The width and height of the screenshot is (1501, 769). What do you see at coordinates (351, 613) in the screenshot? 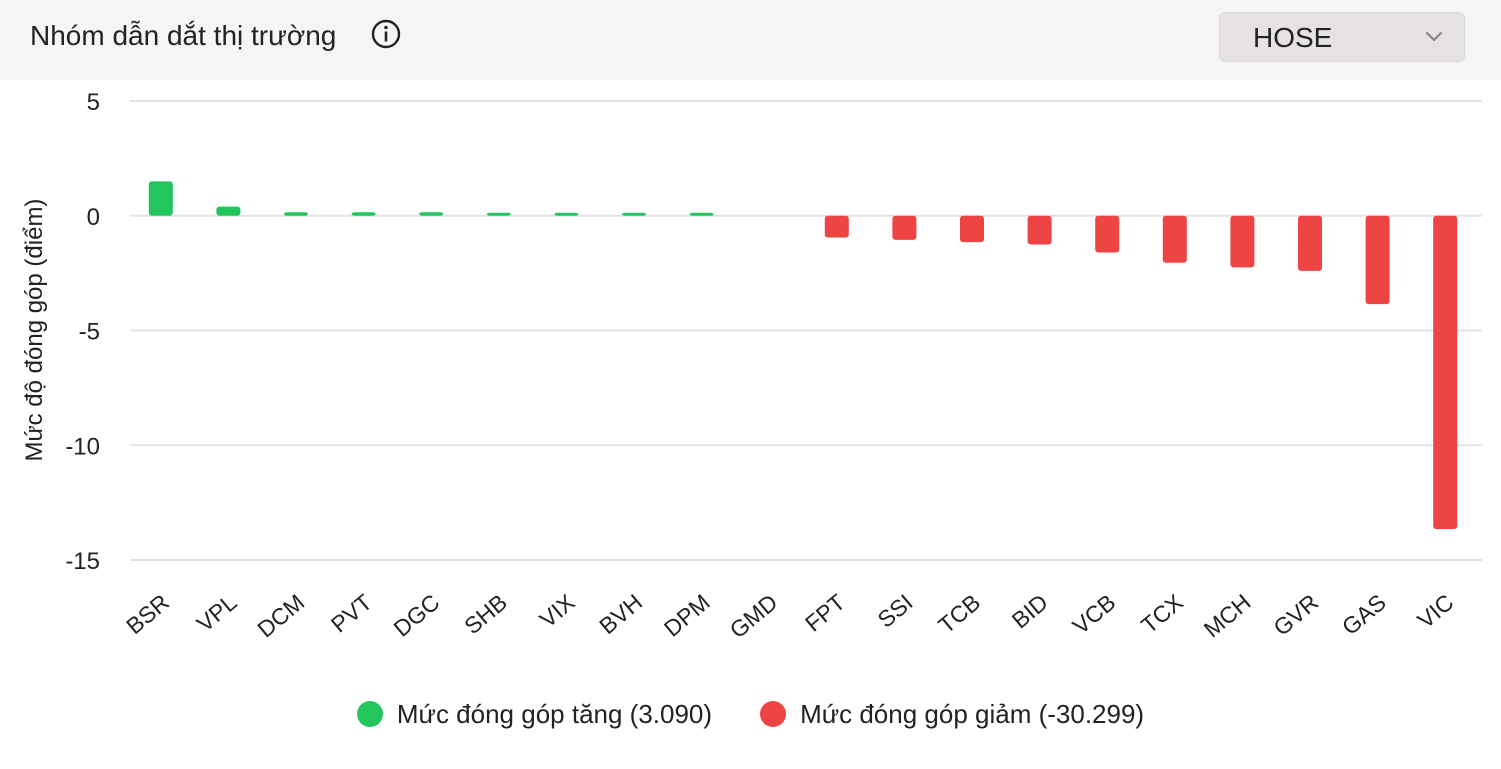
I see `x-tick-label-pvt: PVT` at bounding box center [351, 613].